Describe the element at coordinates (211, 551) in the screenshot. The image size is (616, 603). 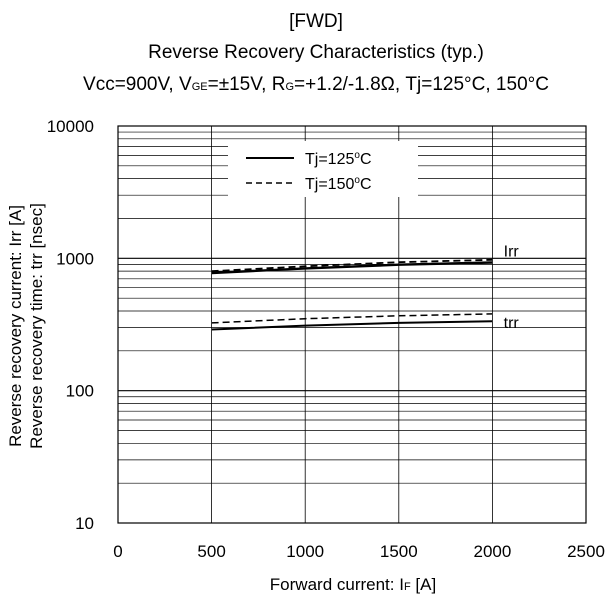
I see `x-tick-label: 500` at that location.